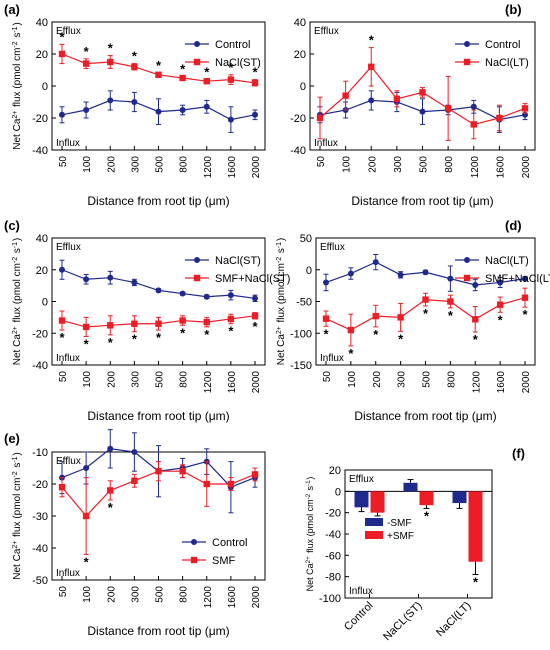 This screenshot has height=650, width=550. What do you see at coordinates (513, 9) in the screenshot?
I see `panel-label: (b)` at bounding box center [513, 9].